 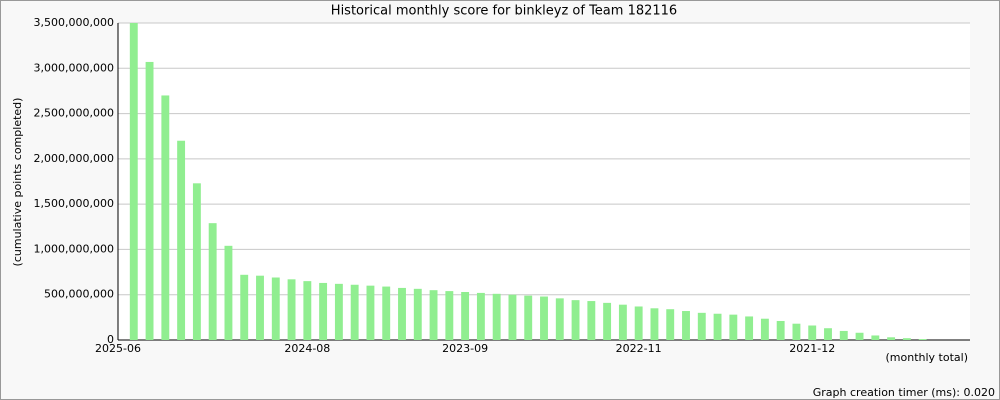 What do you see at coordinates (639, 348) in the screenshot?
I see `x-tick-label: 2022-11` at bounding box center [639, 348].